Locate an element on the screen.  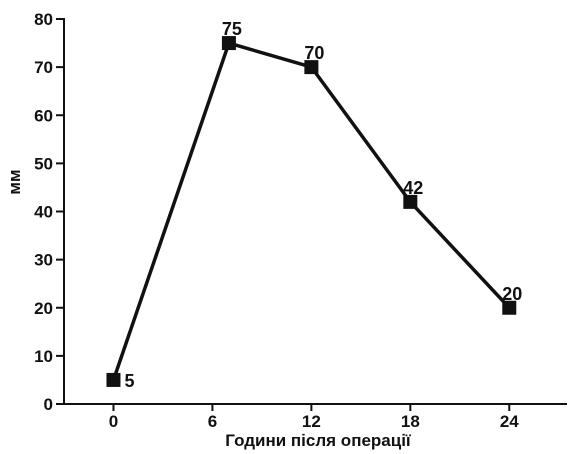
x-tick-label: 24 is located at coordinates (509, 421).